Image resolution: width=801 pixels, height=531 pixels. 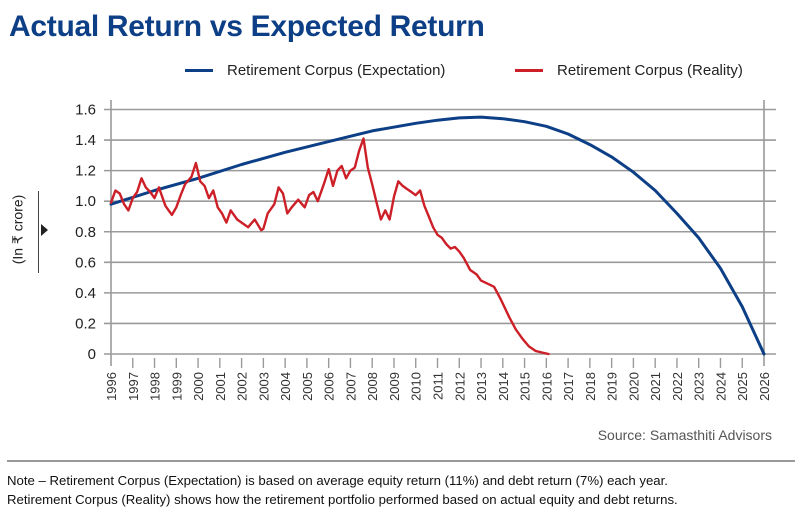 What do you see at coordinates (198, 386) in the screenshot?
I see `x-tick-label: 2000` at bounding box center [198, 386].